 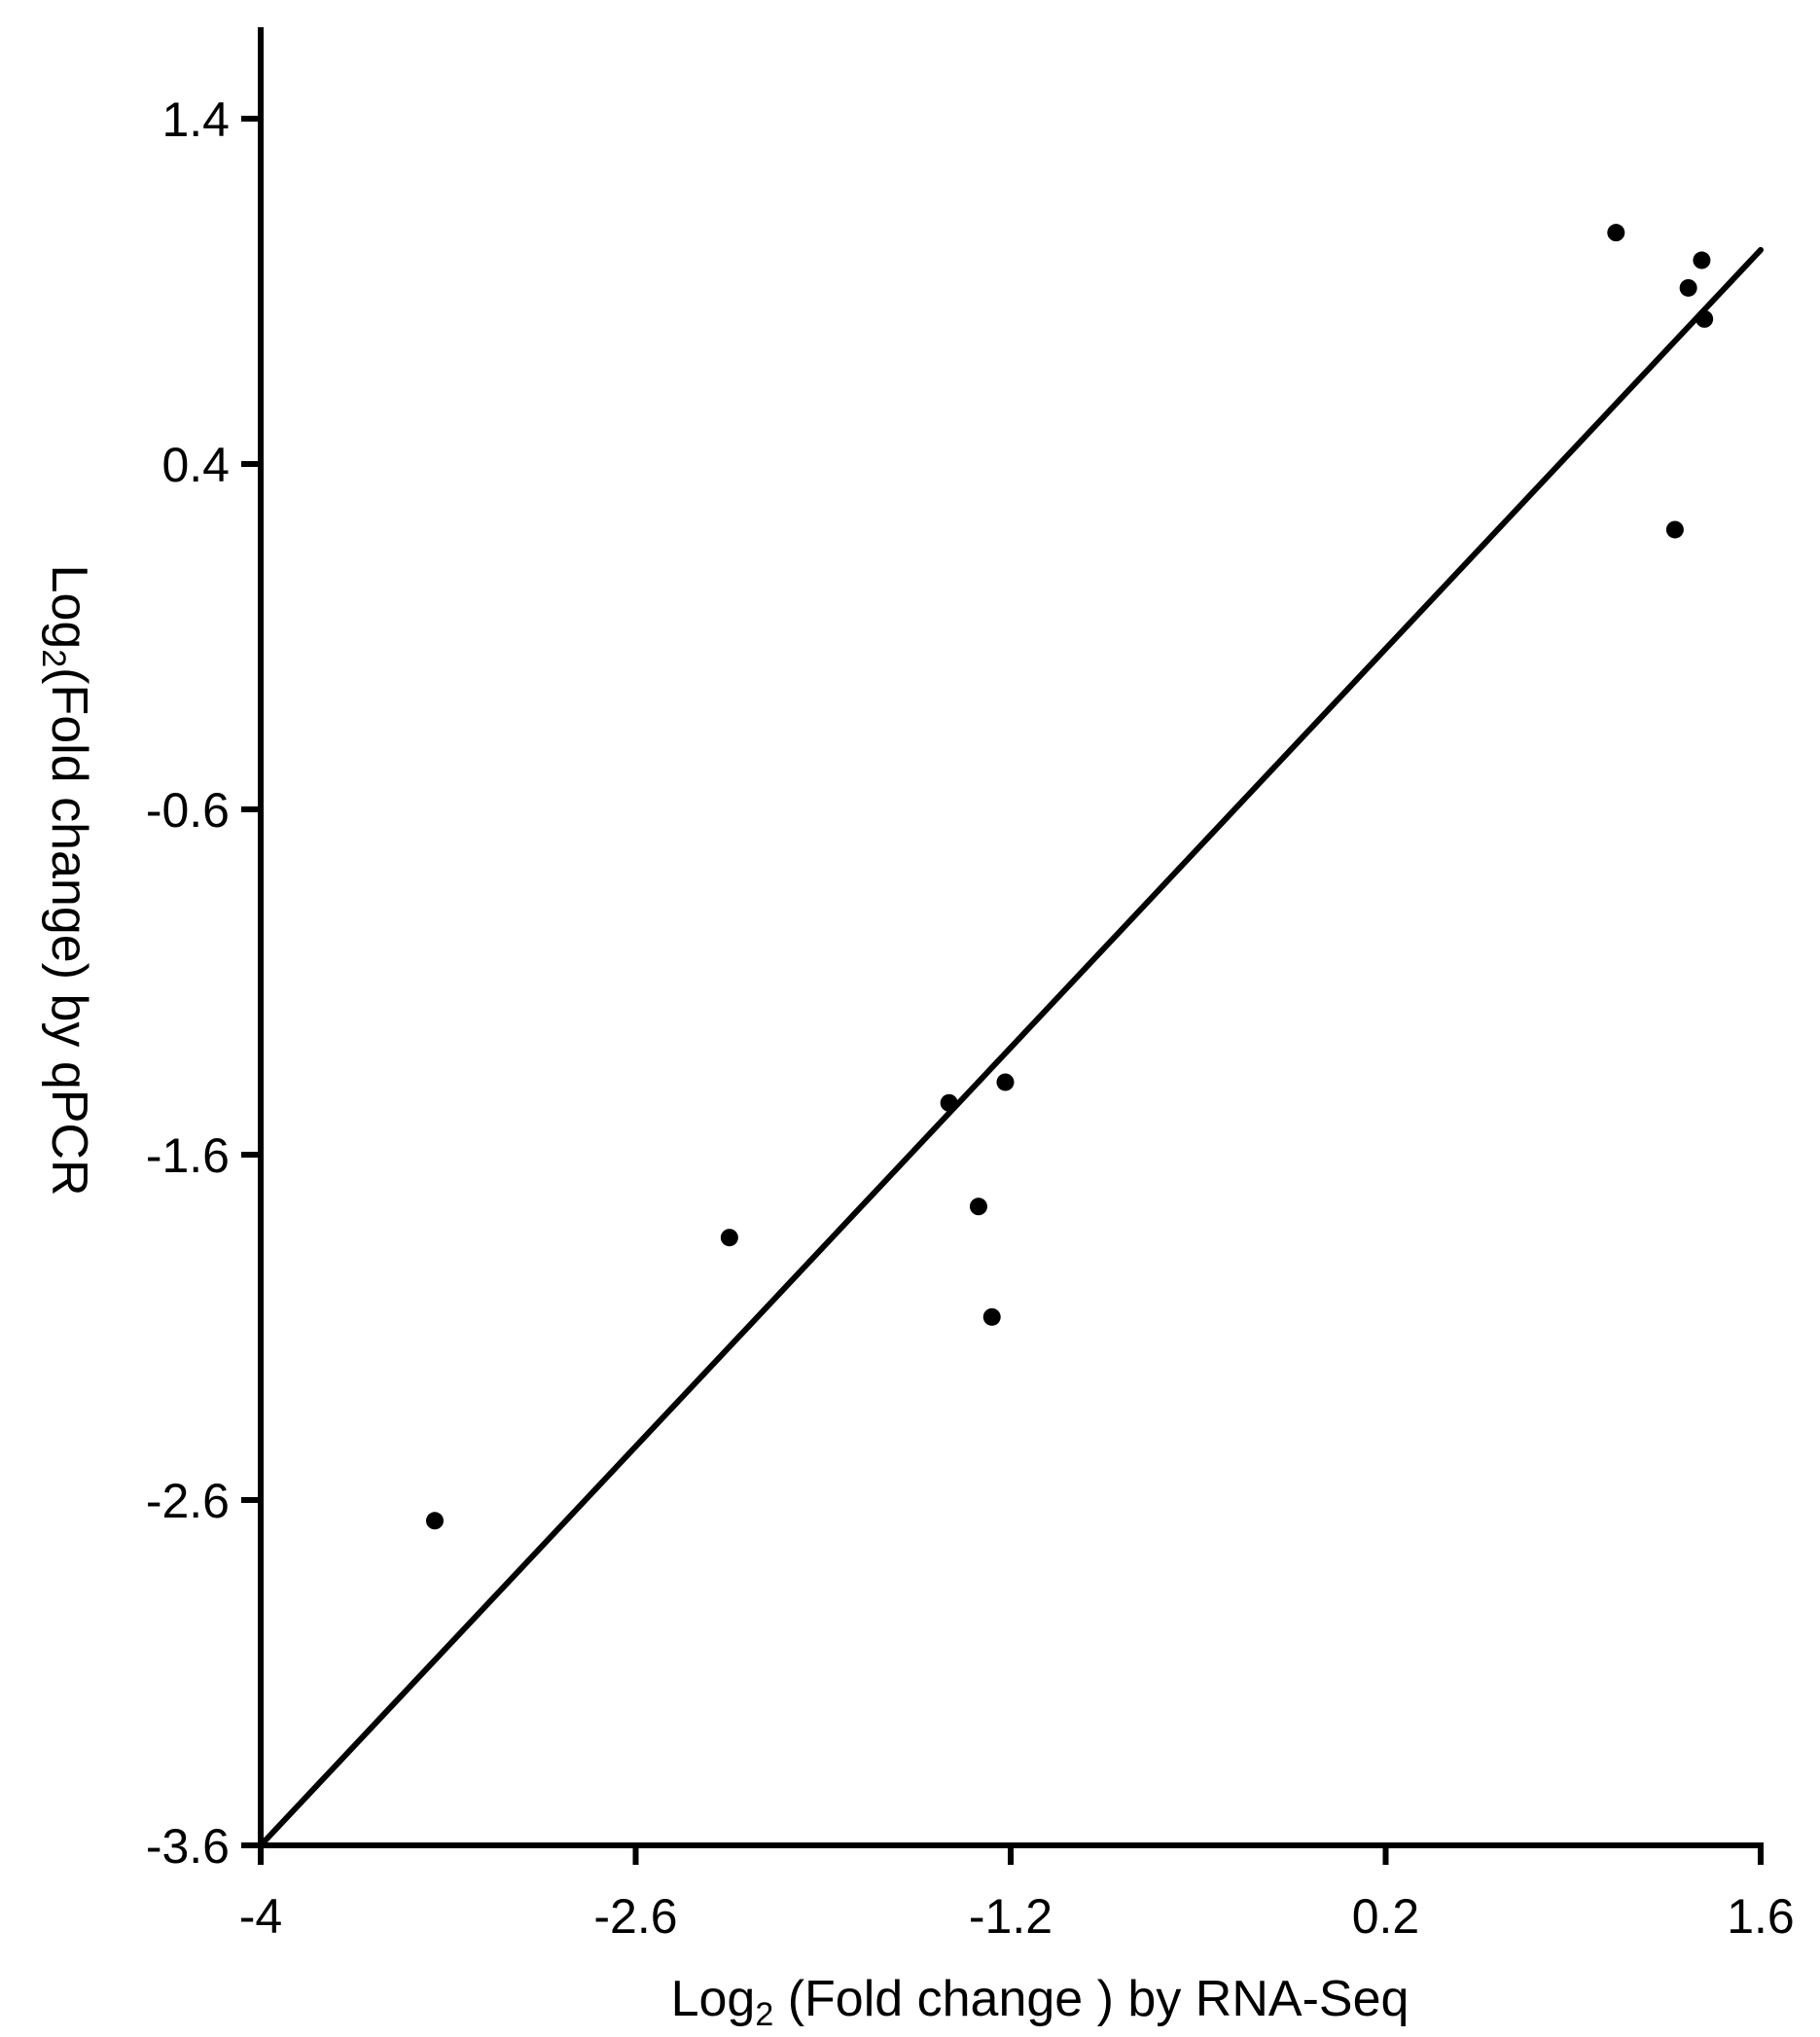 I want to click on y-tick-label: -1.6, so click(x=188, y=1155).